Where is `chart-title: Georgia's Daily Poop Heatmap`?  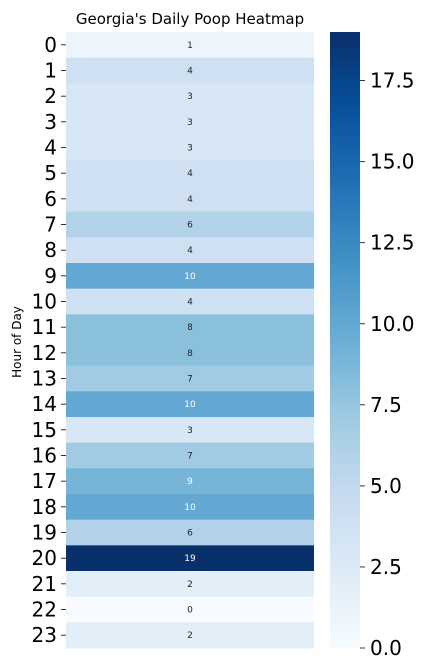
chart-title: Georgia's Daily Poop Heatmap is located at coordinates (190, 19).